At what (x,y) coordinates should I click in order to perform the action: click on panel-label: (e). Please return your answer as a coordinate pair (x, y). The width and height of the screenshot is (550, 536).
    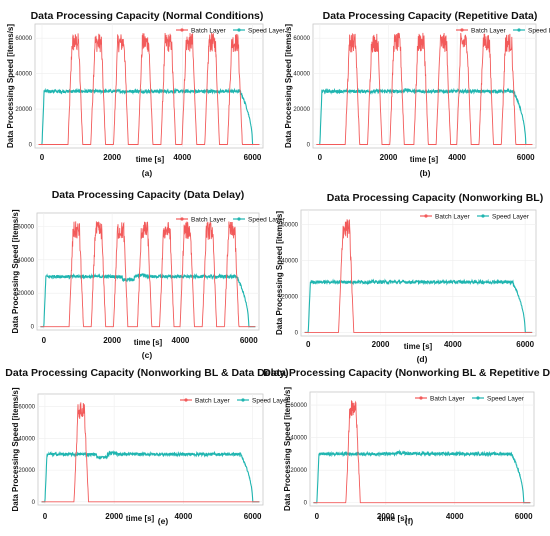
    Looking at the image, I should click on (163, 521).